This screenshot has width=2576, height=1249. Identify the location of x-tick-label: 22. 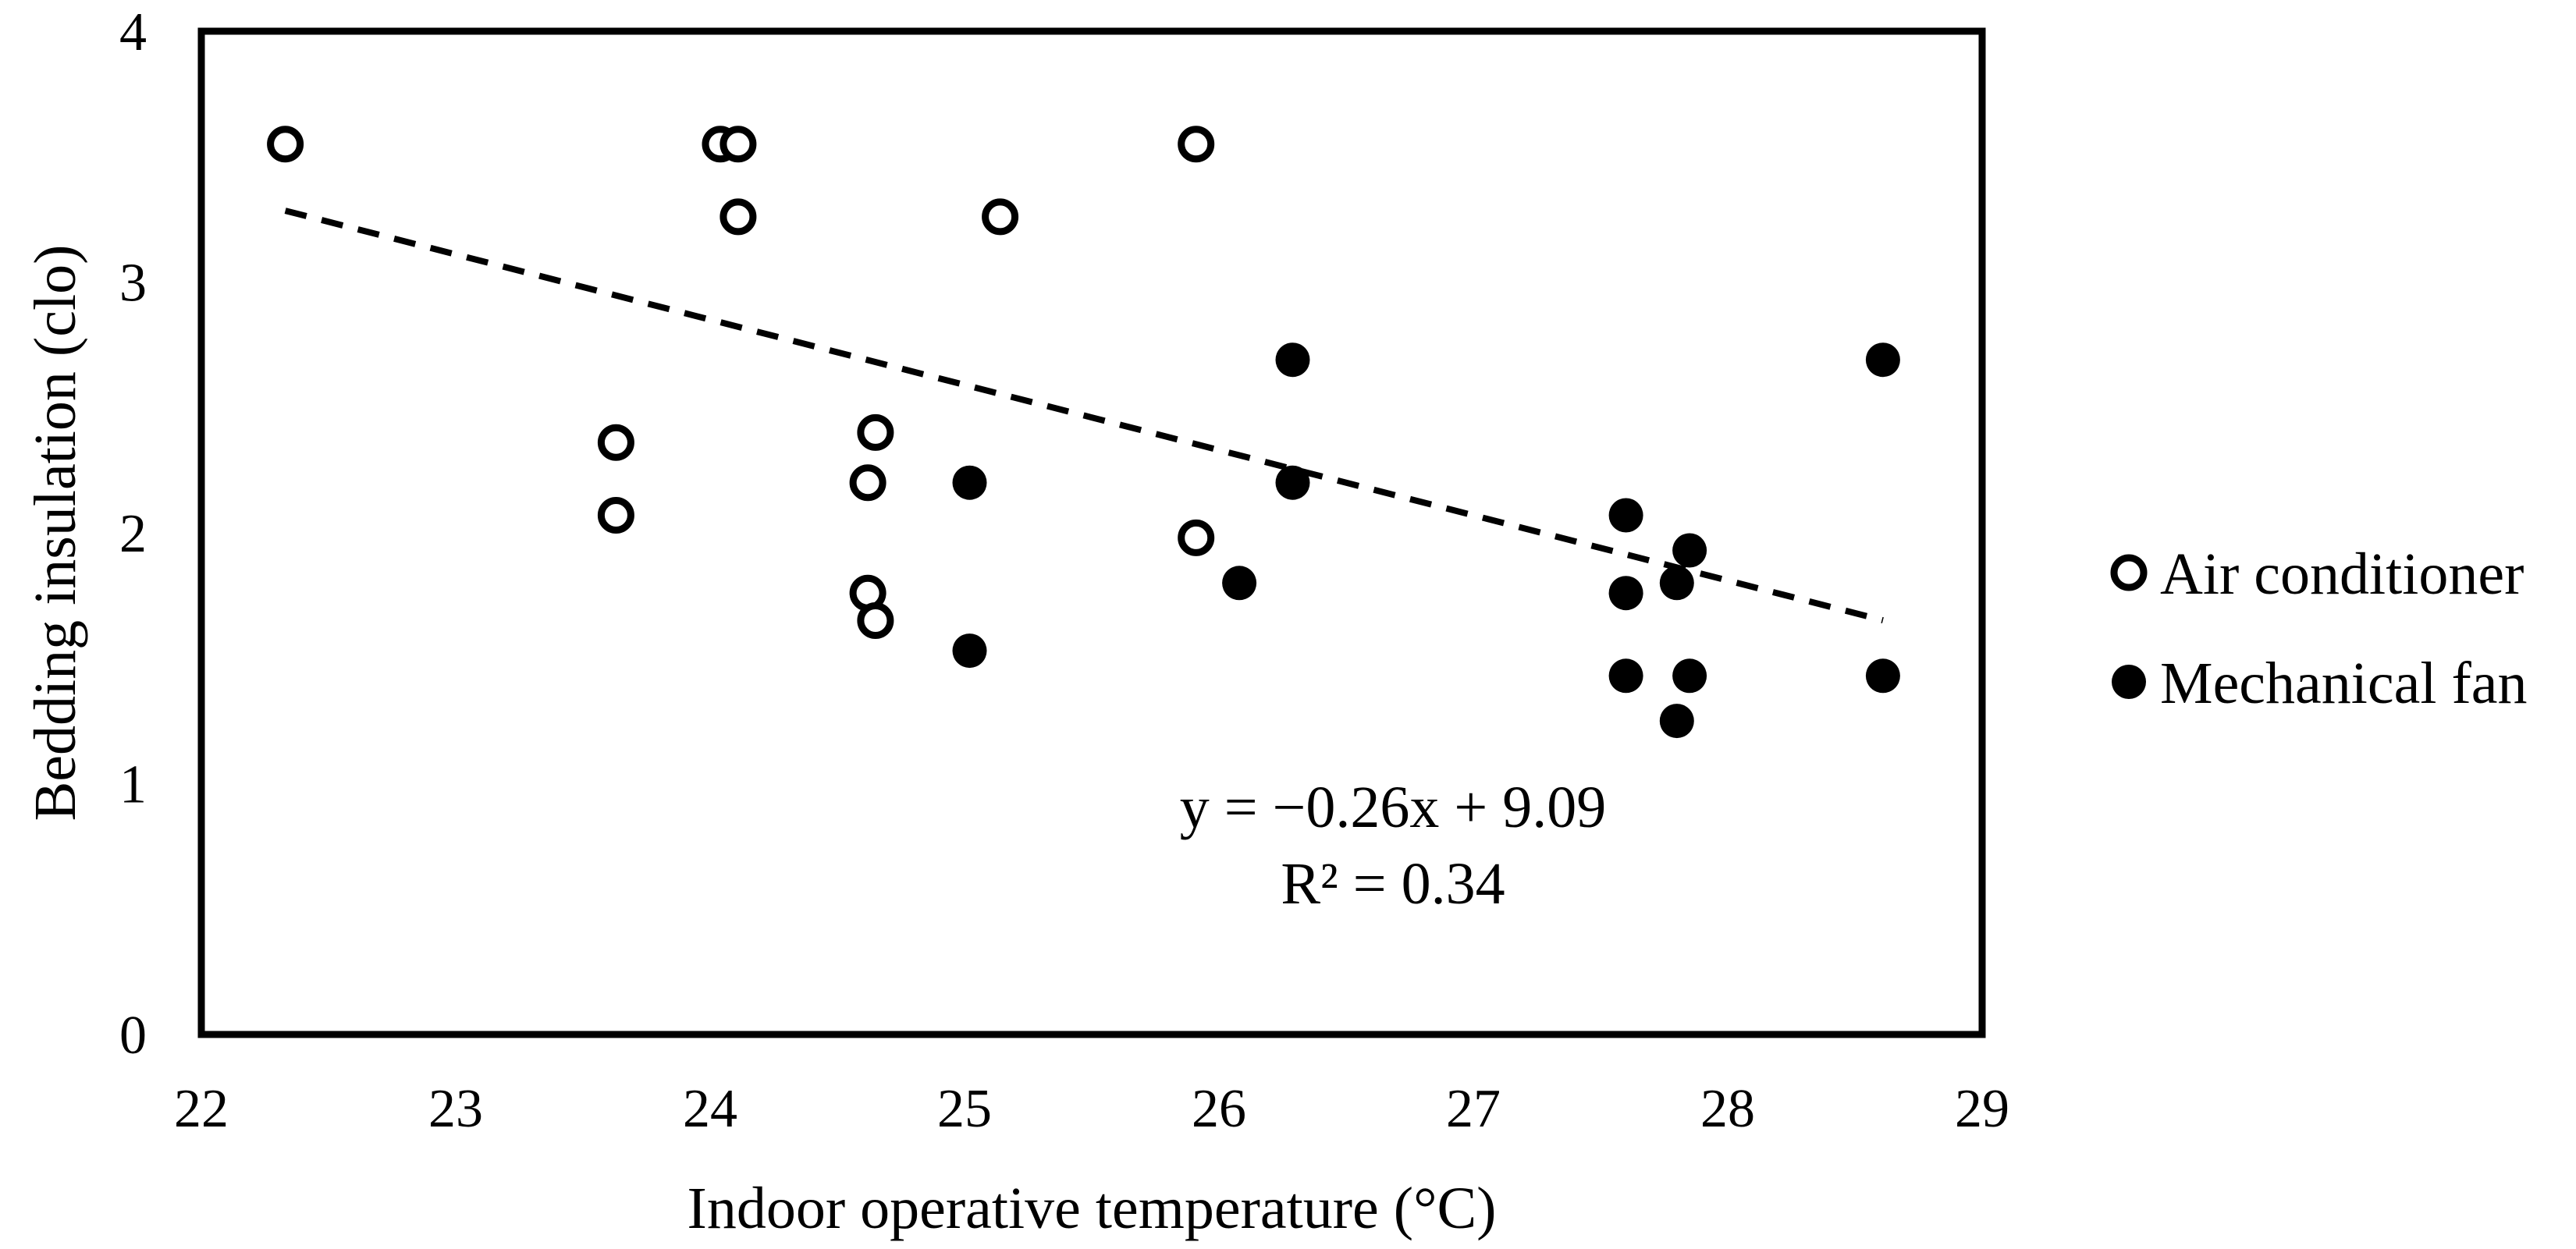
(201, 1109).